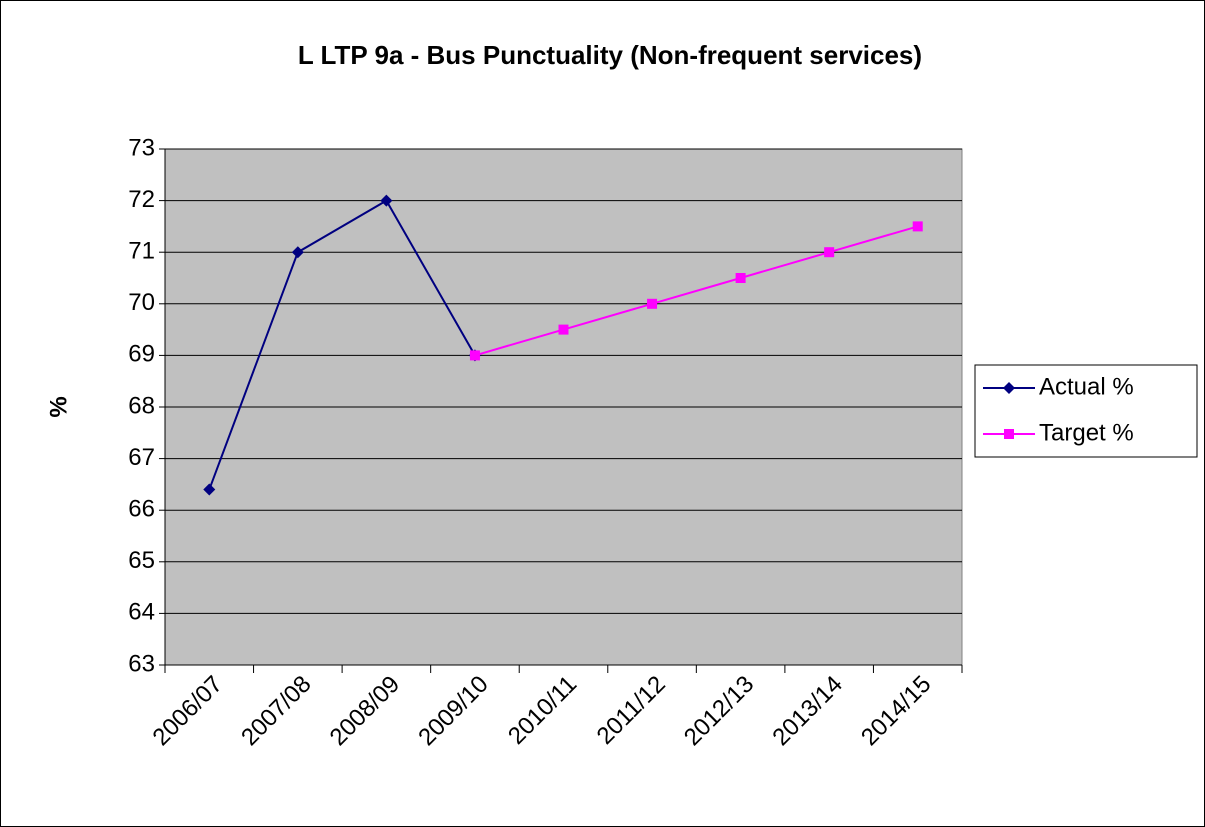 The image size is (1205, 827). What do you see at coordinates (141, 354) in the screenshot?
I see `y-tick-label: 69` at bounding box center [141, 354].